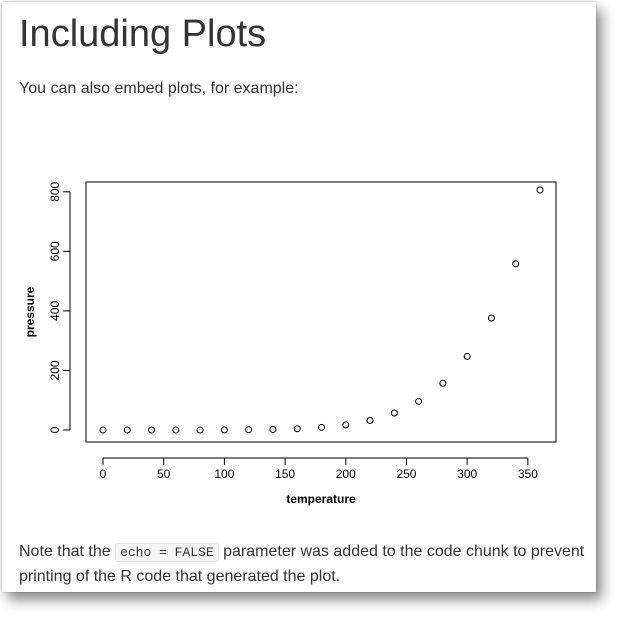 Image resolution: width=618 pixels, height=625 pixels. Describe the element at coordinates (321, 499) in the screenshot. I see `x-axis-label: temperature` at that location.